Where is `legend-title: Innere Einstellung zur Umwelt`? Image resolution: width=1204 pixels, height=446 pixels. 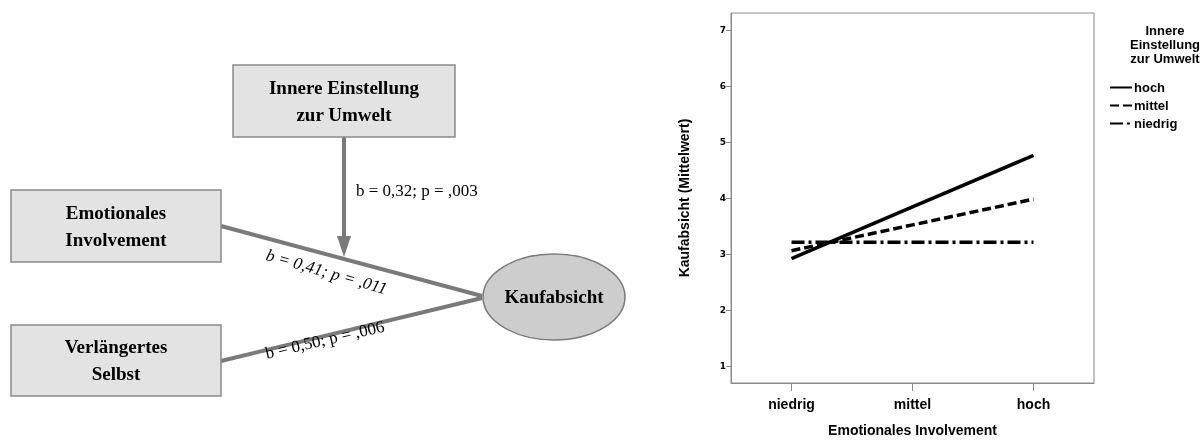 legend-title: Innere Einstellung zur Umwelt is located at coordinates (1165, 44).